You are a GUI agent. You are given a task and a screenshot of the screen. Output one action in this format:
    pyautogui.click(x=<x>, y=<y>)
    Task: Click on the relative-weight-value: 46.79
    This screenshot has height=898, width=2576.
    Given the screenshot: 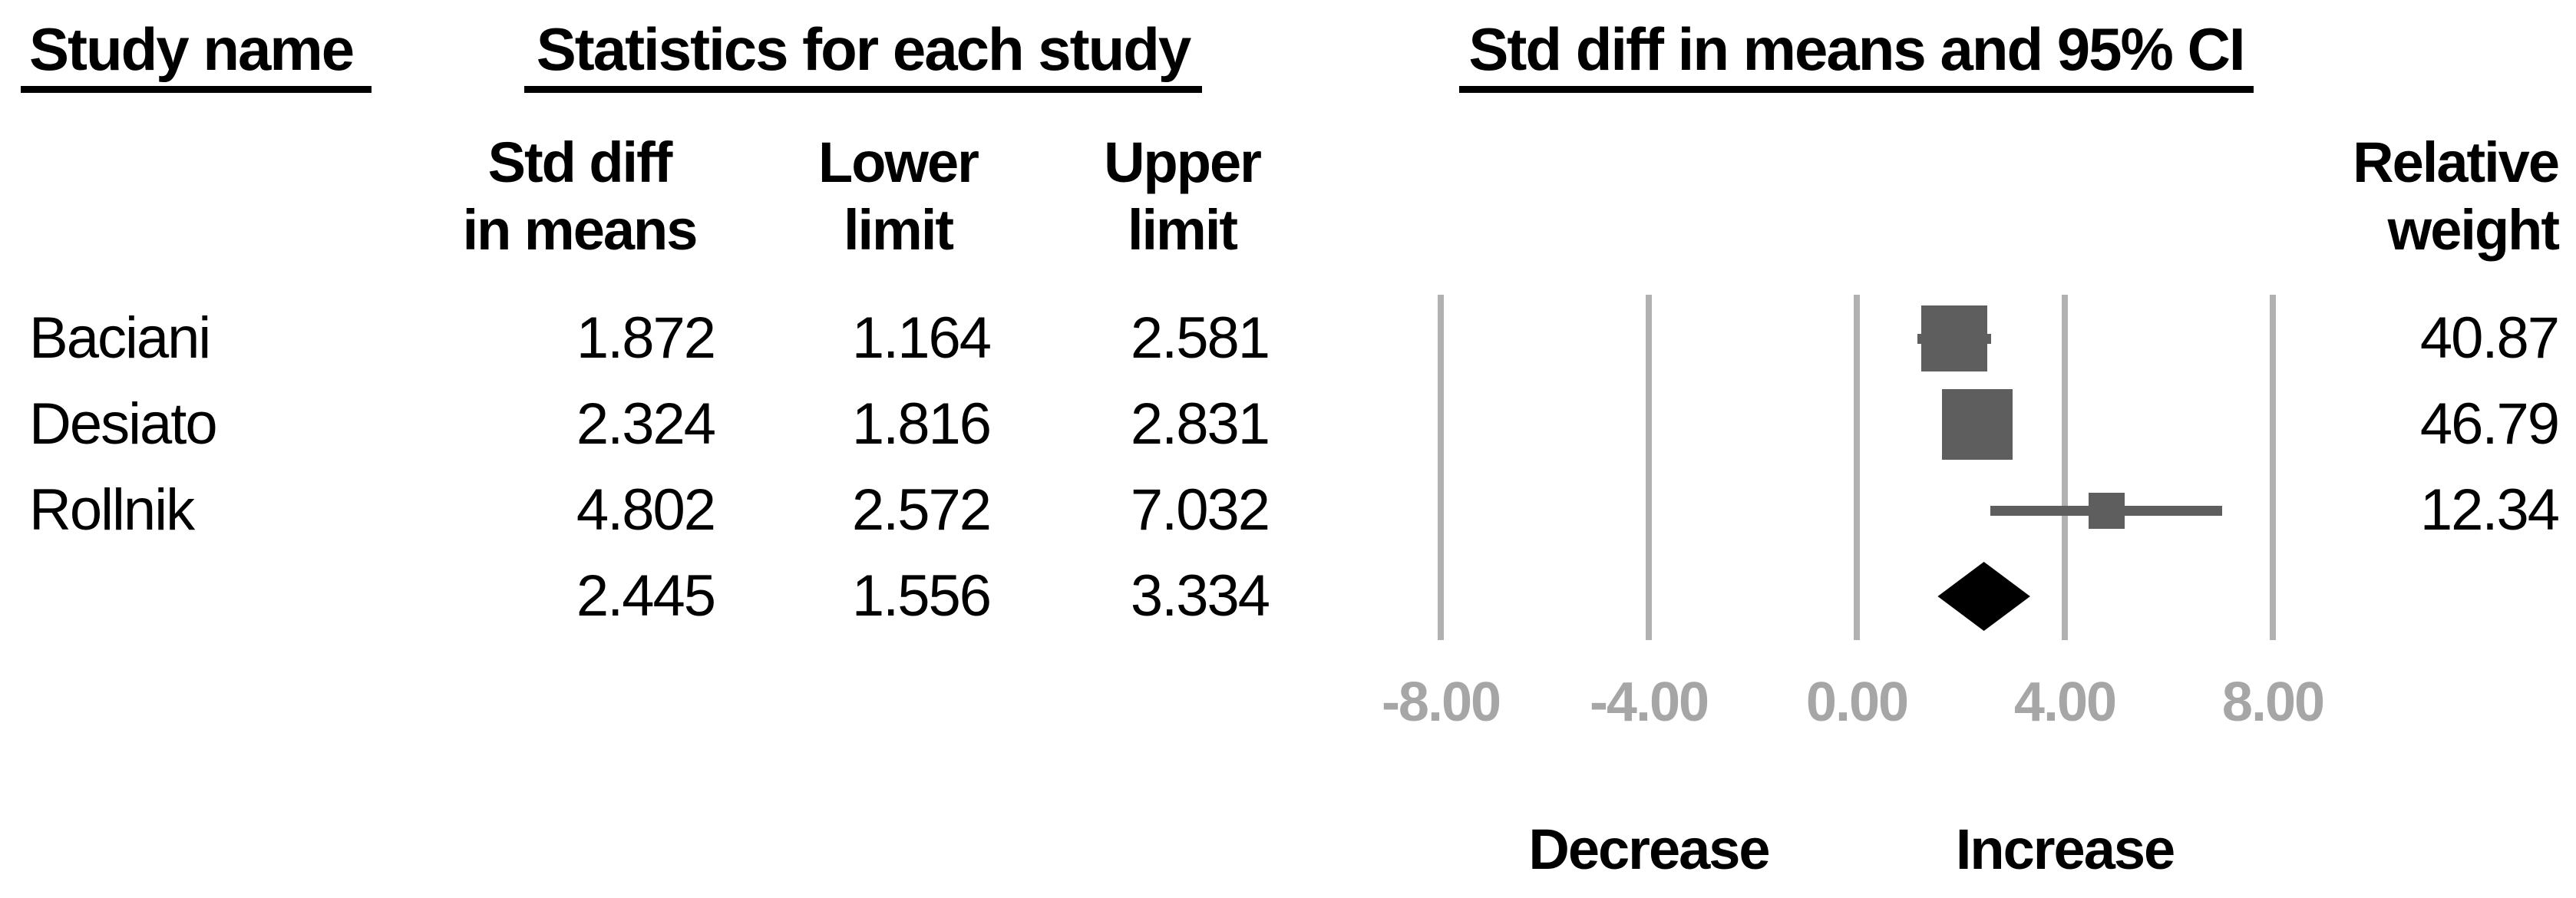 What is the action you would take?
    pyautogui.click(x=2489, y=424)
    